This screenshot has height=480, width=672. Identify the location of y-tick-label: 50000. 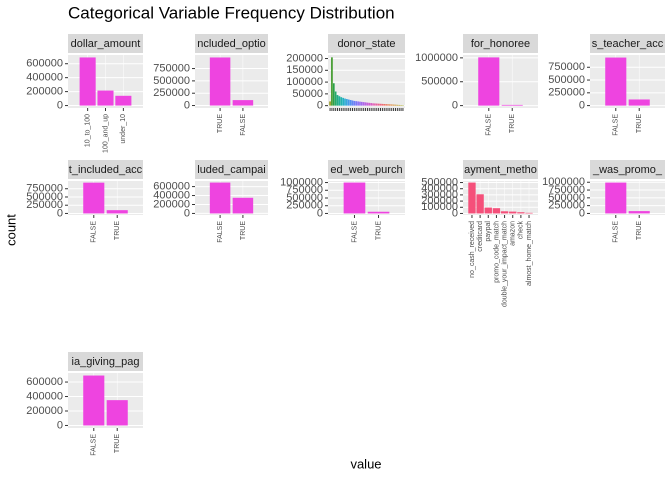
(307, 94).